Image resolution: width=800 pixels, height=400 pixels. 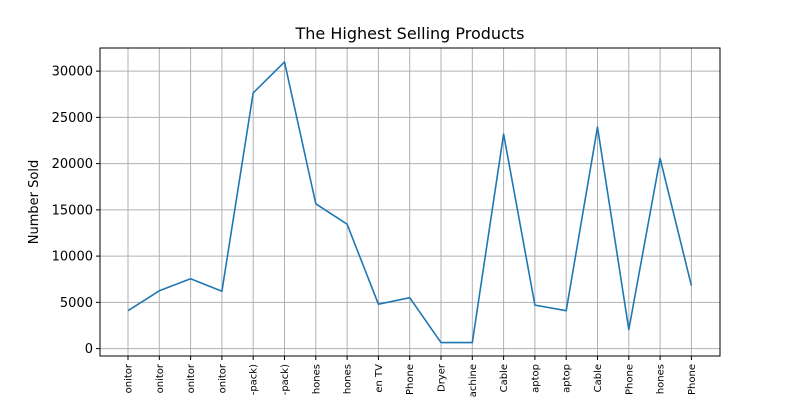 I want to click on y-tick-label: 10000, so click(x=72, y=257).